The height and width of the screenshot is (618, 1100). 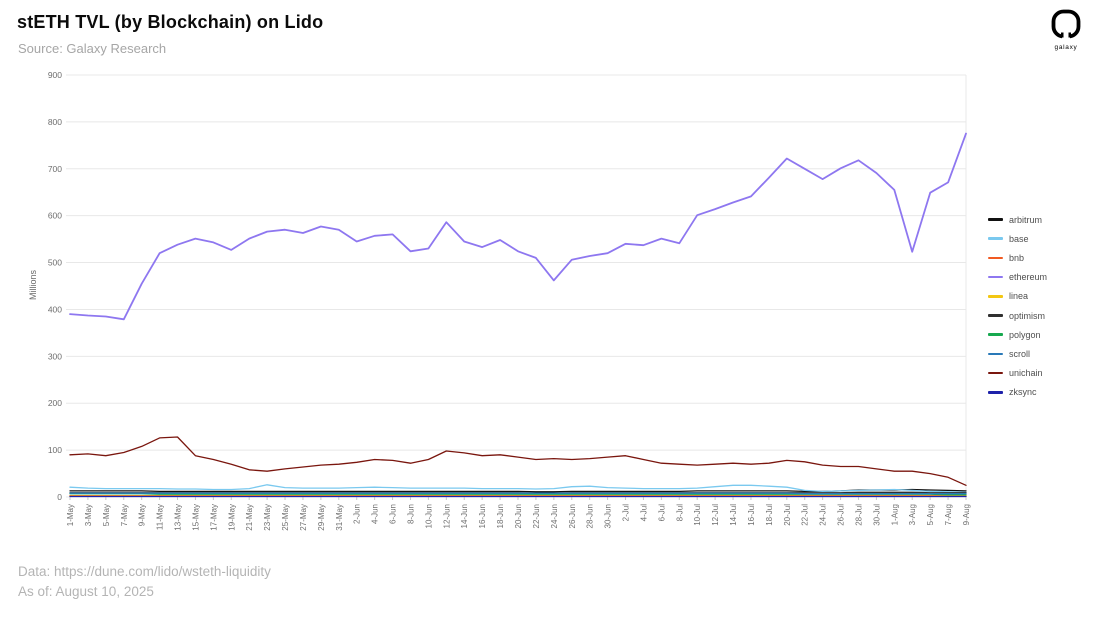 What do you see at coordinates (1066, 25) in the screenshot?
I see `galaxy-logo-icon` at bounding box center [1066, 25].